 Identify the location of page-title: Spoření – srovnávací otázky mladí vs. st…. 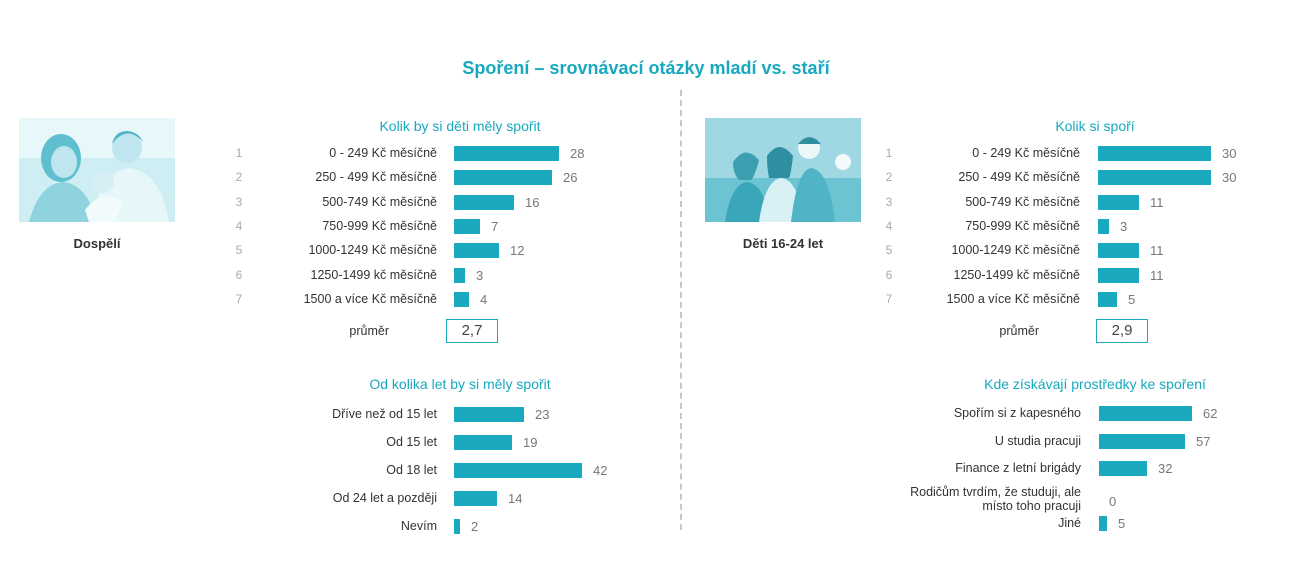
(646, 68).